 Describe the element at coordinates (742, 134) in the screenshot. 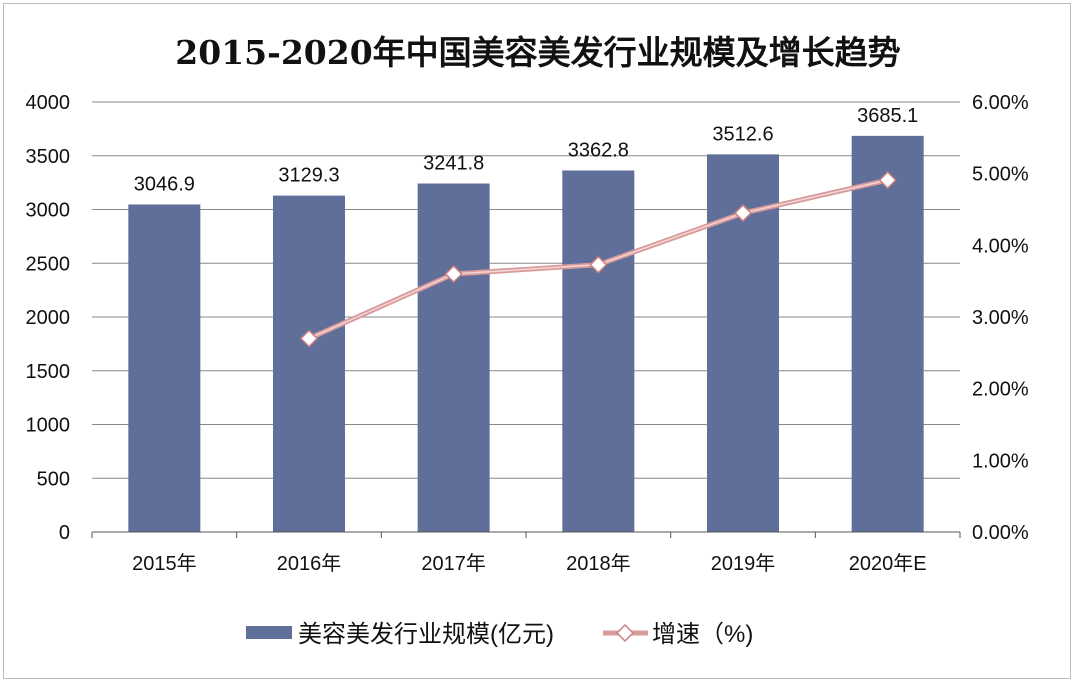

I see `bar-data-label: 3512.6` at that location.